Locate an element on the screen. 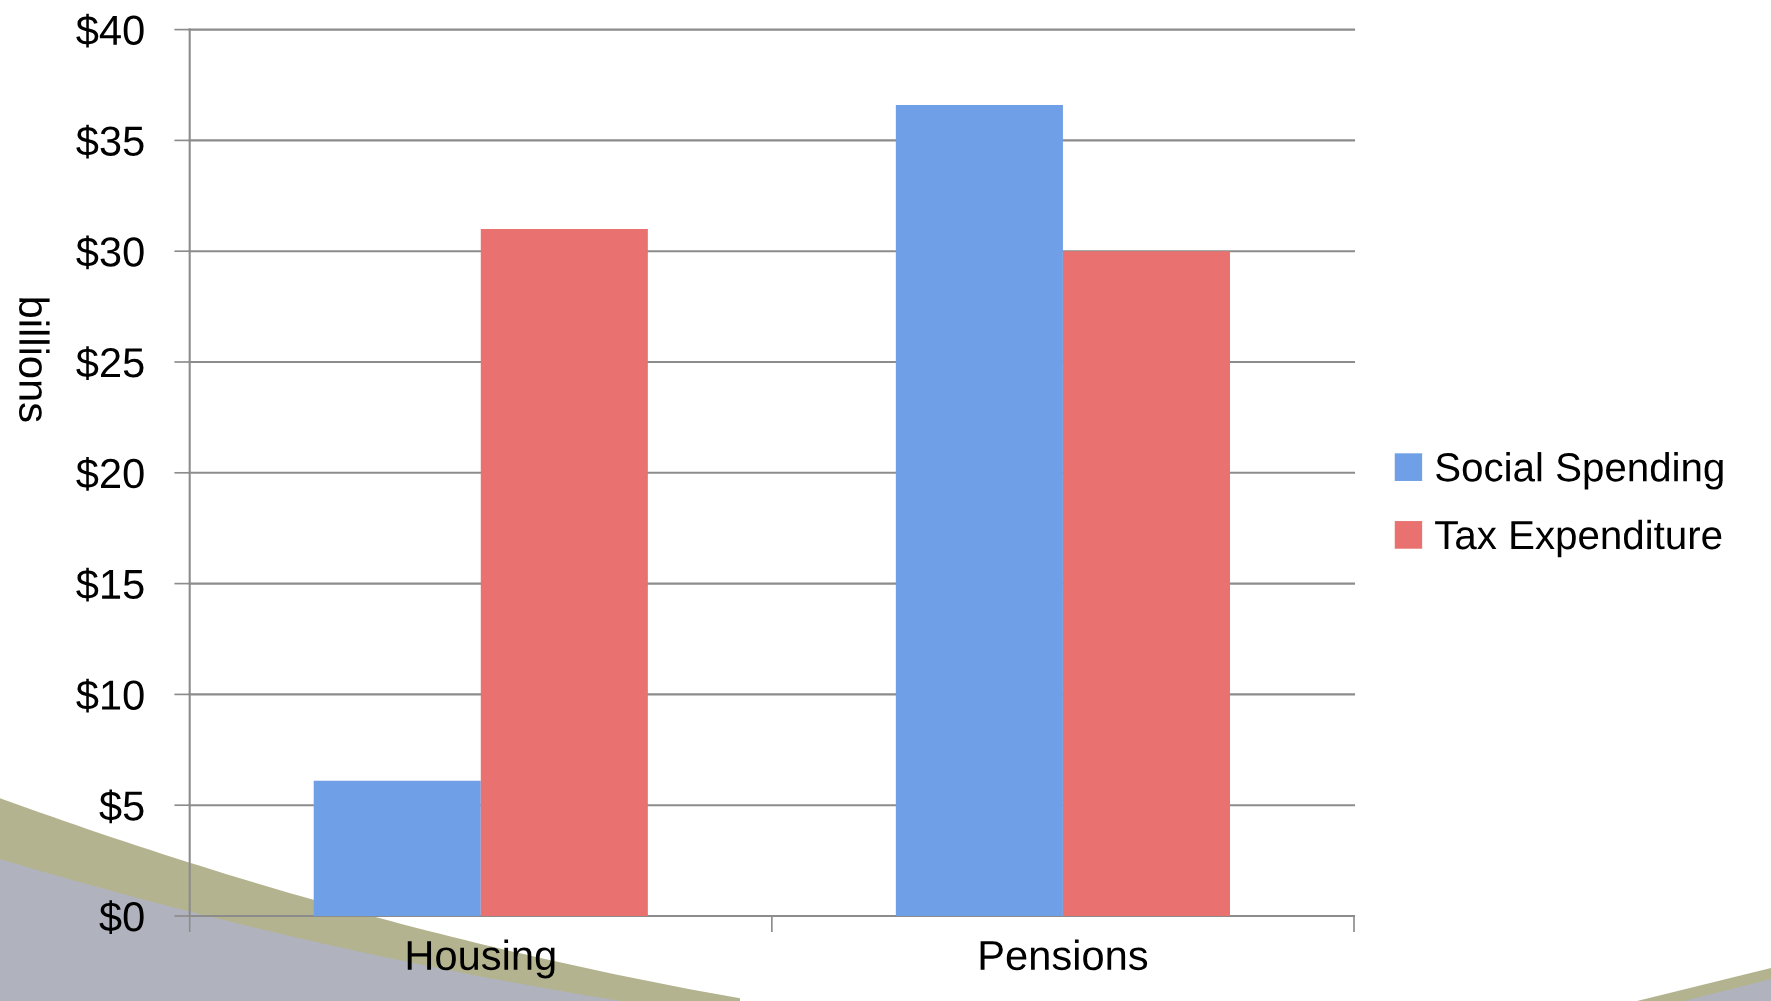 This screenshot has width=1771, height=1001. x-tick-label: Housing is located at coordinates (481, 959).